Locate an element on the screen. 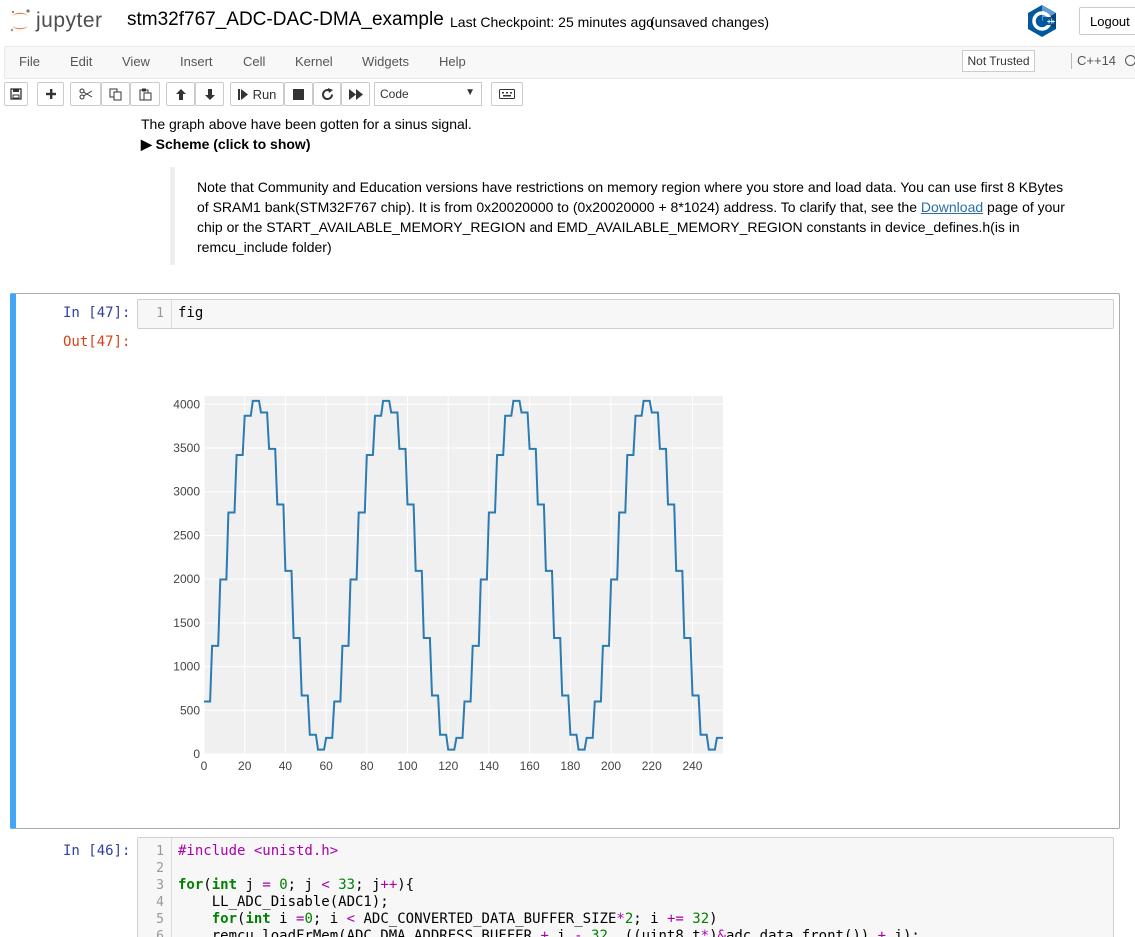 The height and width of the screenshot is (937, 1135). save-button is located at coordinates (16, 94).